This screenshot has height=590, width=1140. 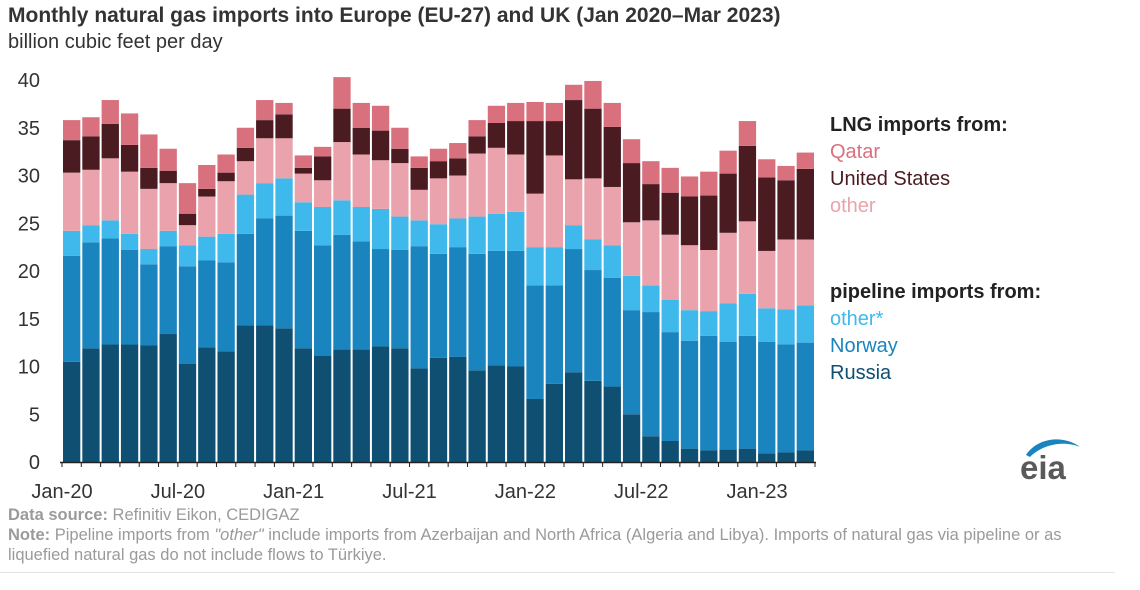 I want to click on note-quote: "other", so click(x=238, y=535).